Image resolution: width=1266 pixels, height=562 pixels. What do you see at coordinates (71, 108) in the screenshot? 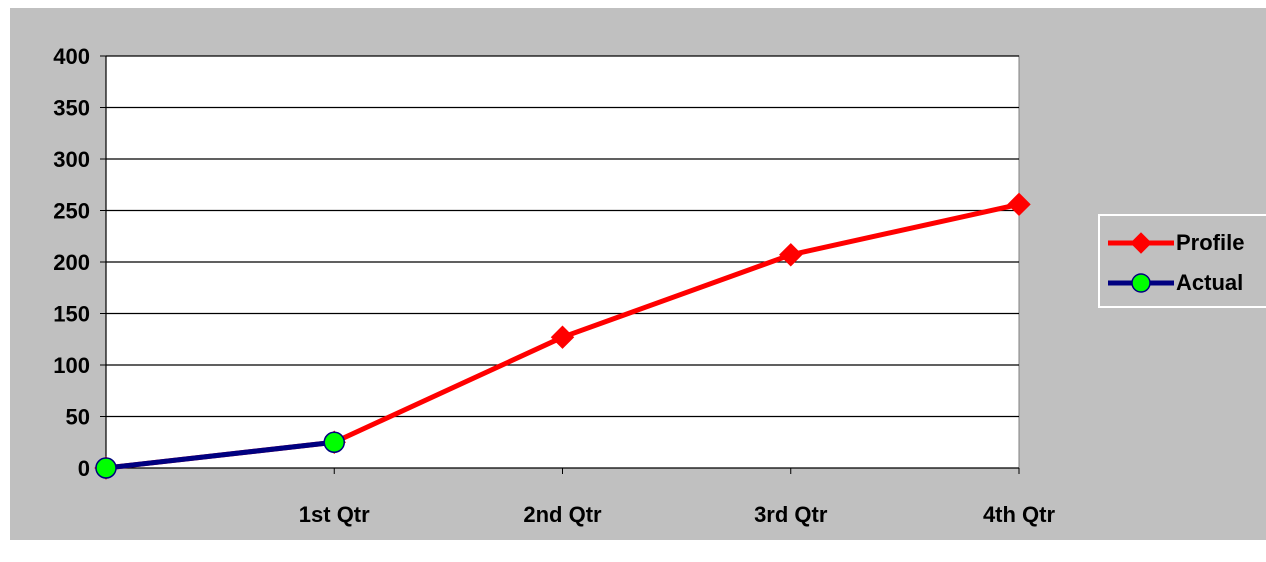
I see `y-tick-label-350: 350` at bounding box center [71, 108].